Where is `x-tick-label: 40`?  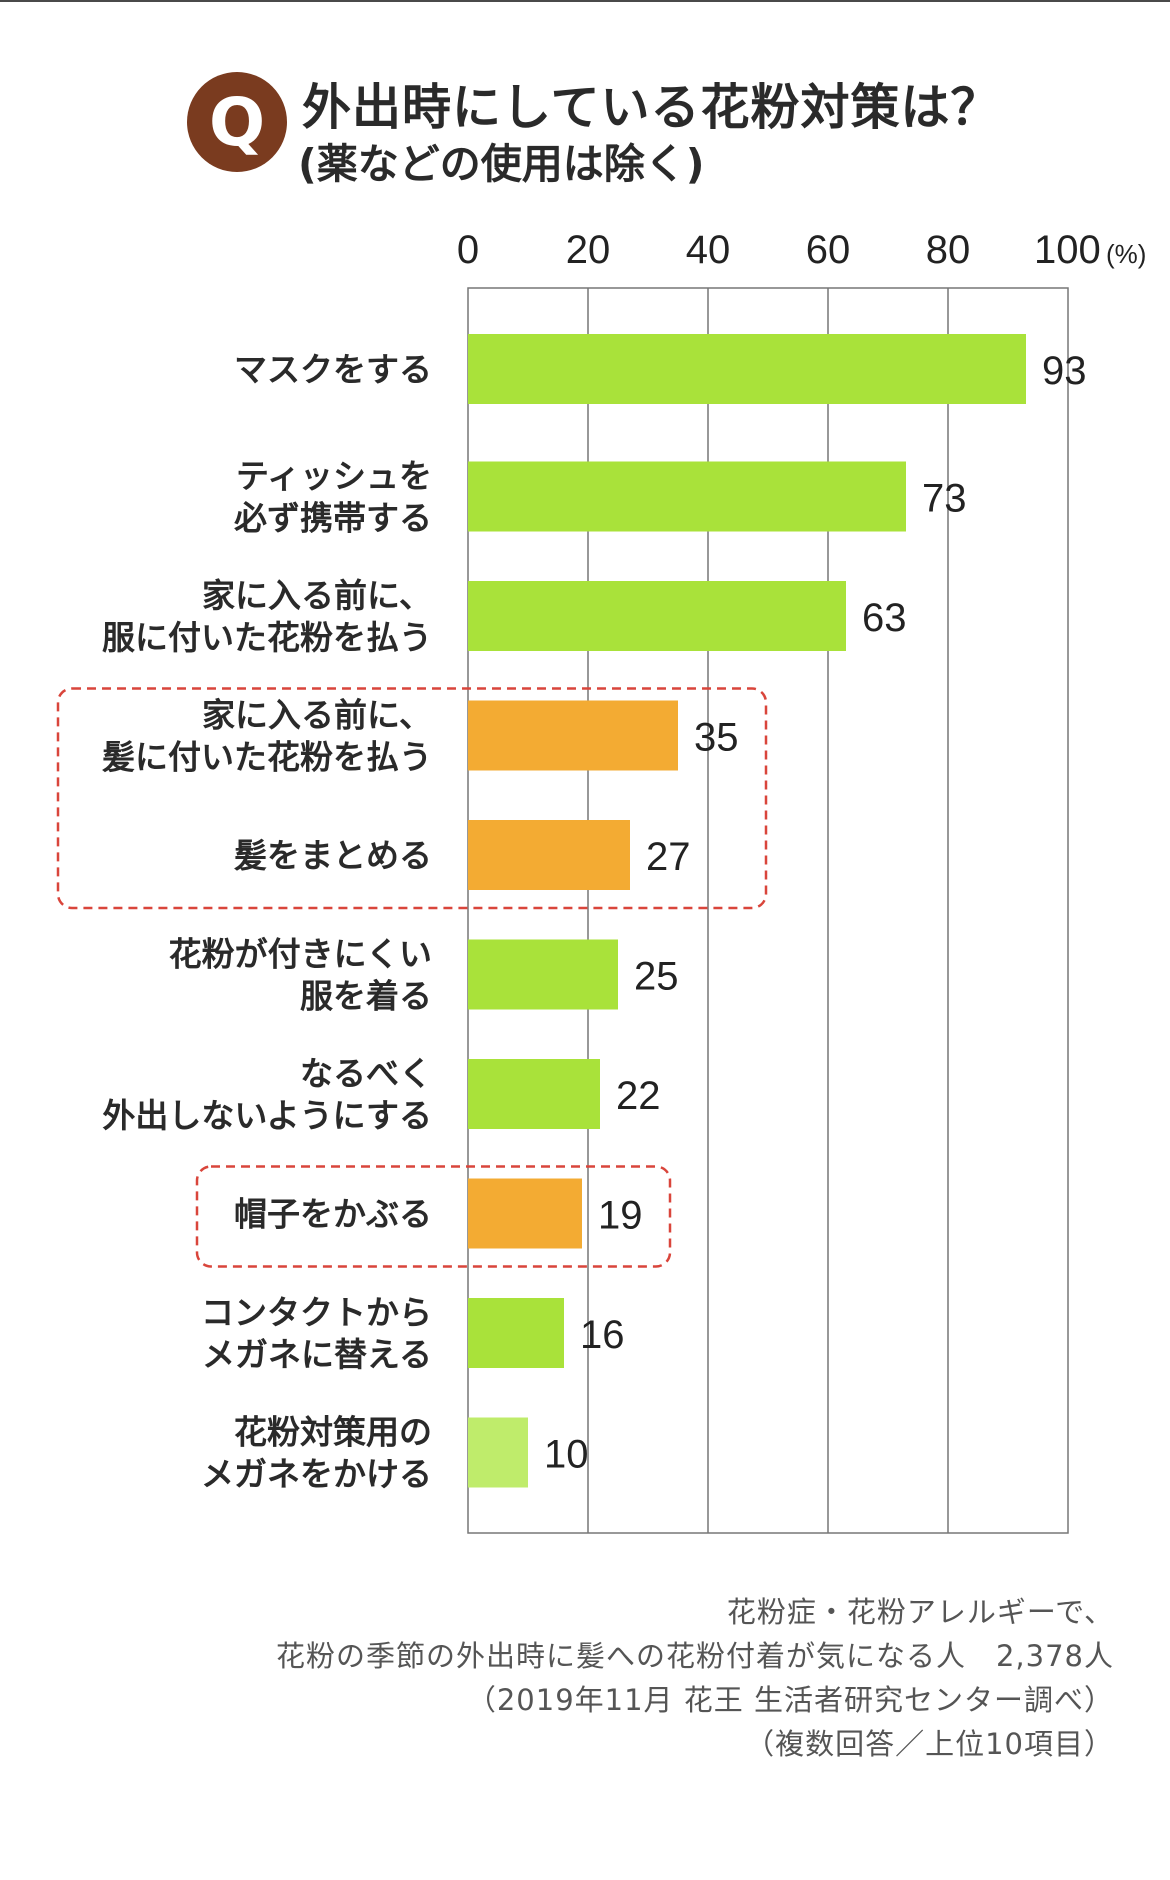 x-tick-label: 40 is located at coordinates (708, 250).